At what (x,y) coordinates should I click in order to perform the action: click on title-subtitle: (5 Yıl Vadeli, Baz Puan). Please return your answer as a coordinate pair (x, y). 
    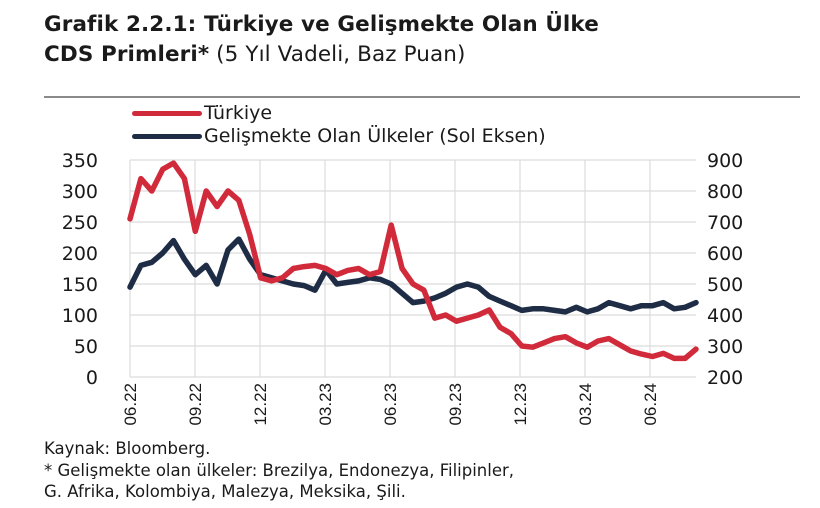
    Looking at the image, I should click on (337, 54).